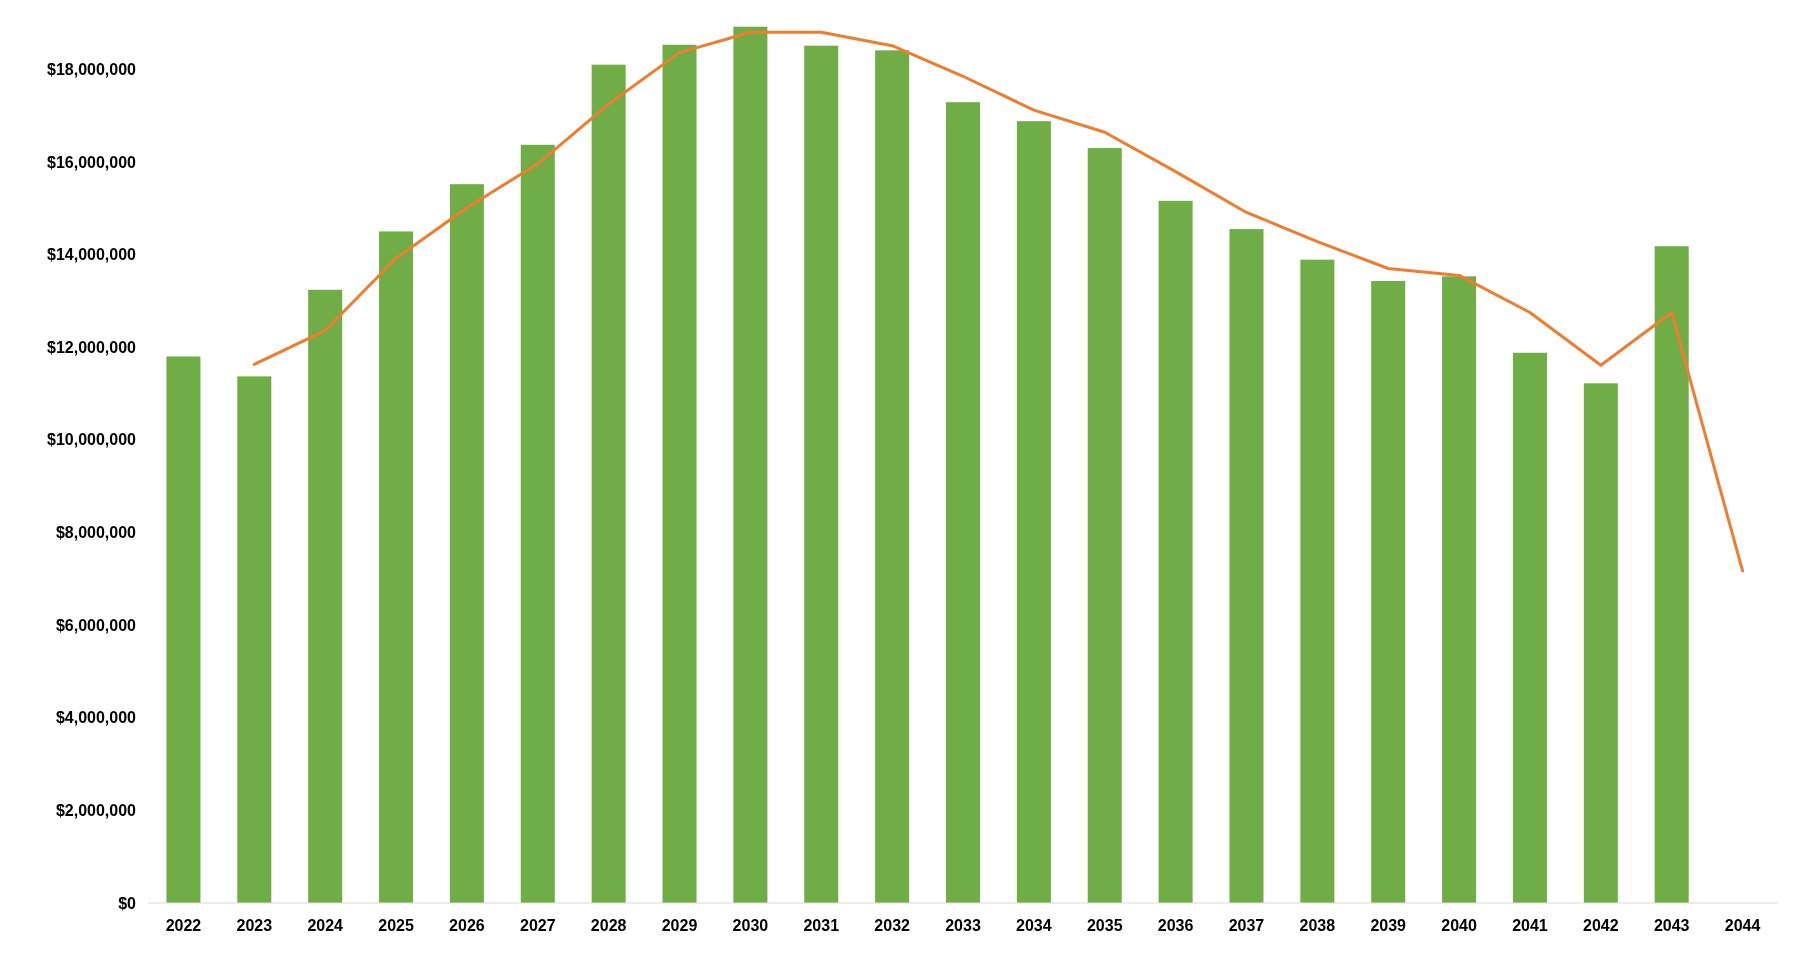  Describe the element at coordinates (1317, 925) in the screenshot. I see `x-tick-label: 2038` at that location.